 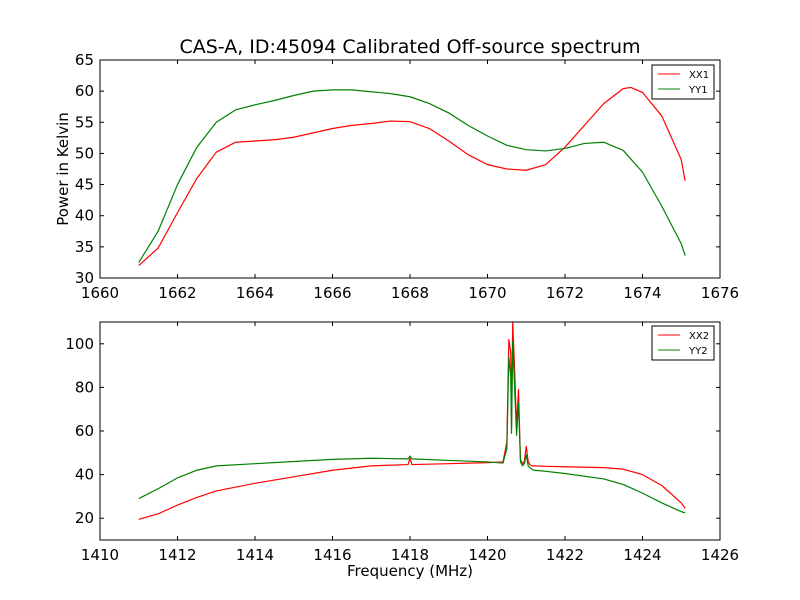 What do you see at coordinates (410, 293) in the screenshot?
I see `top-x-tick-label: 1668` at bounding box center [410, 293].